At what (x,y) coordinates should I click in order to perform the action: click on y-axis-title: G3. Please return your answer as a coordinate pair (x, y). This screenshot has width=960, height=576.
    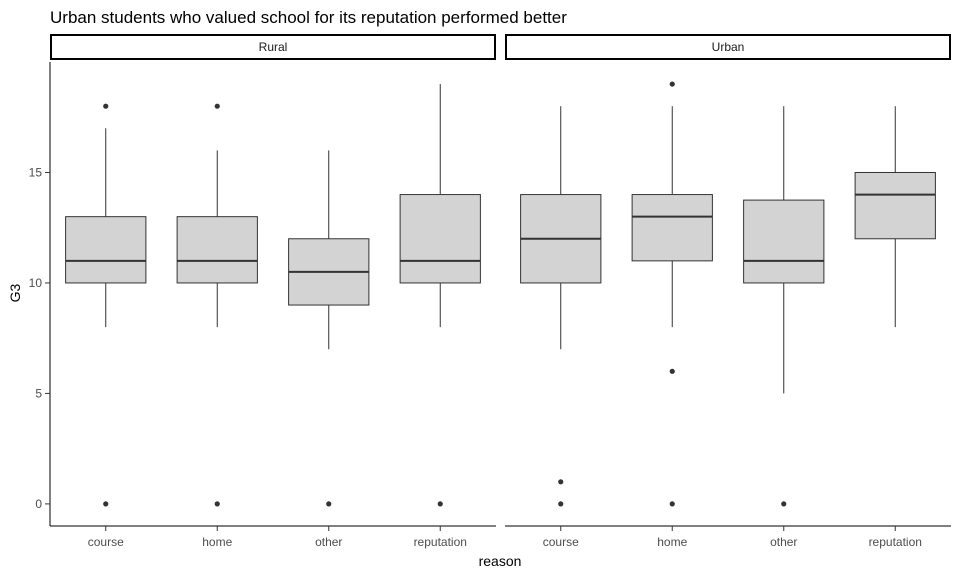
    Looking at the image, I should click on (15, 292).